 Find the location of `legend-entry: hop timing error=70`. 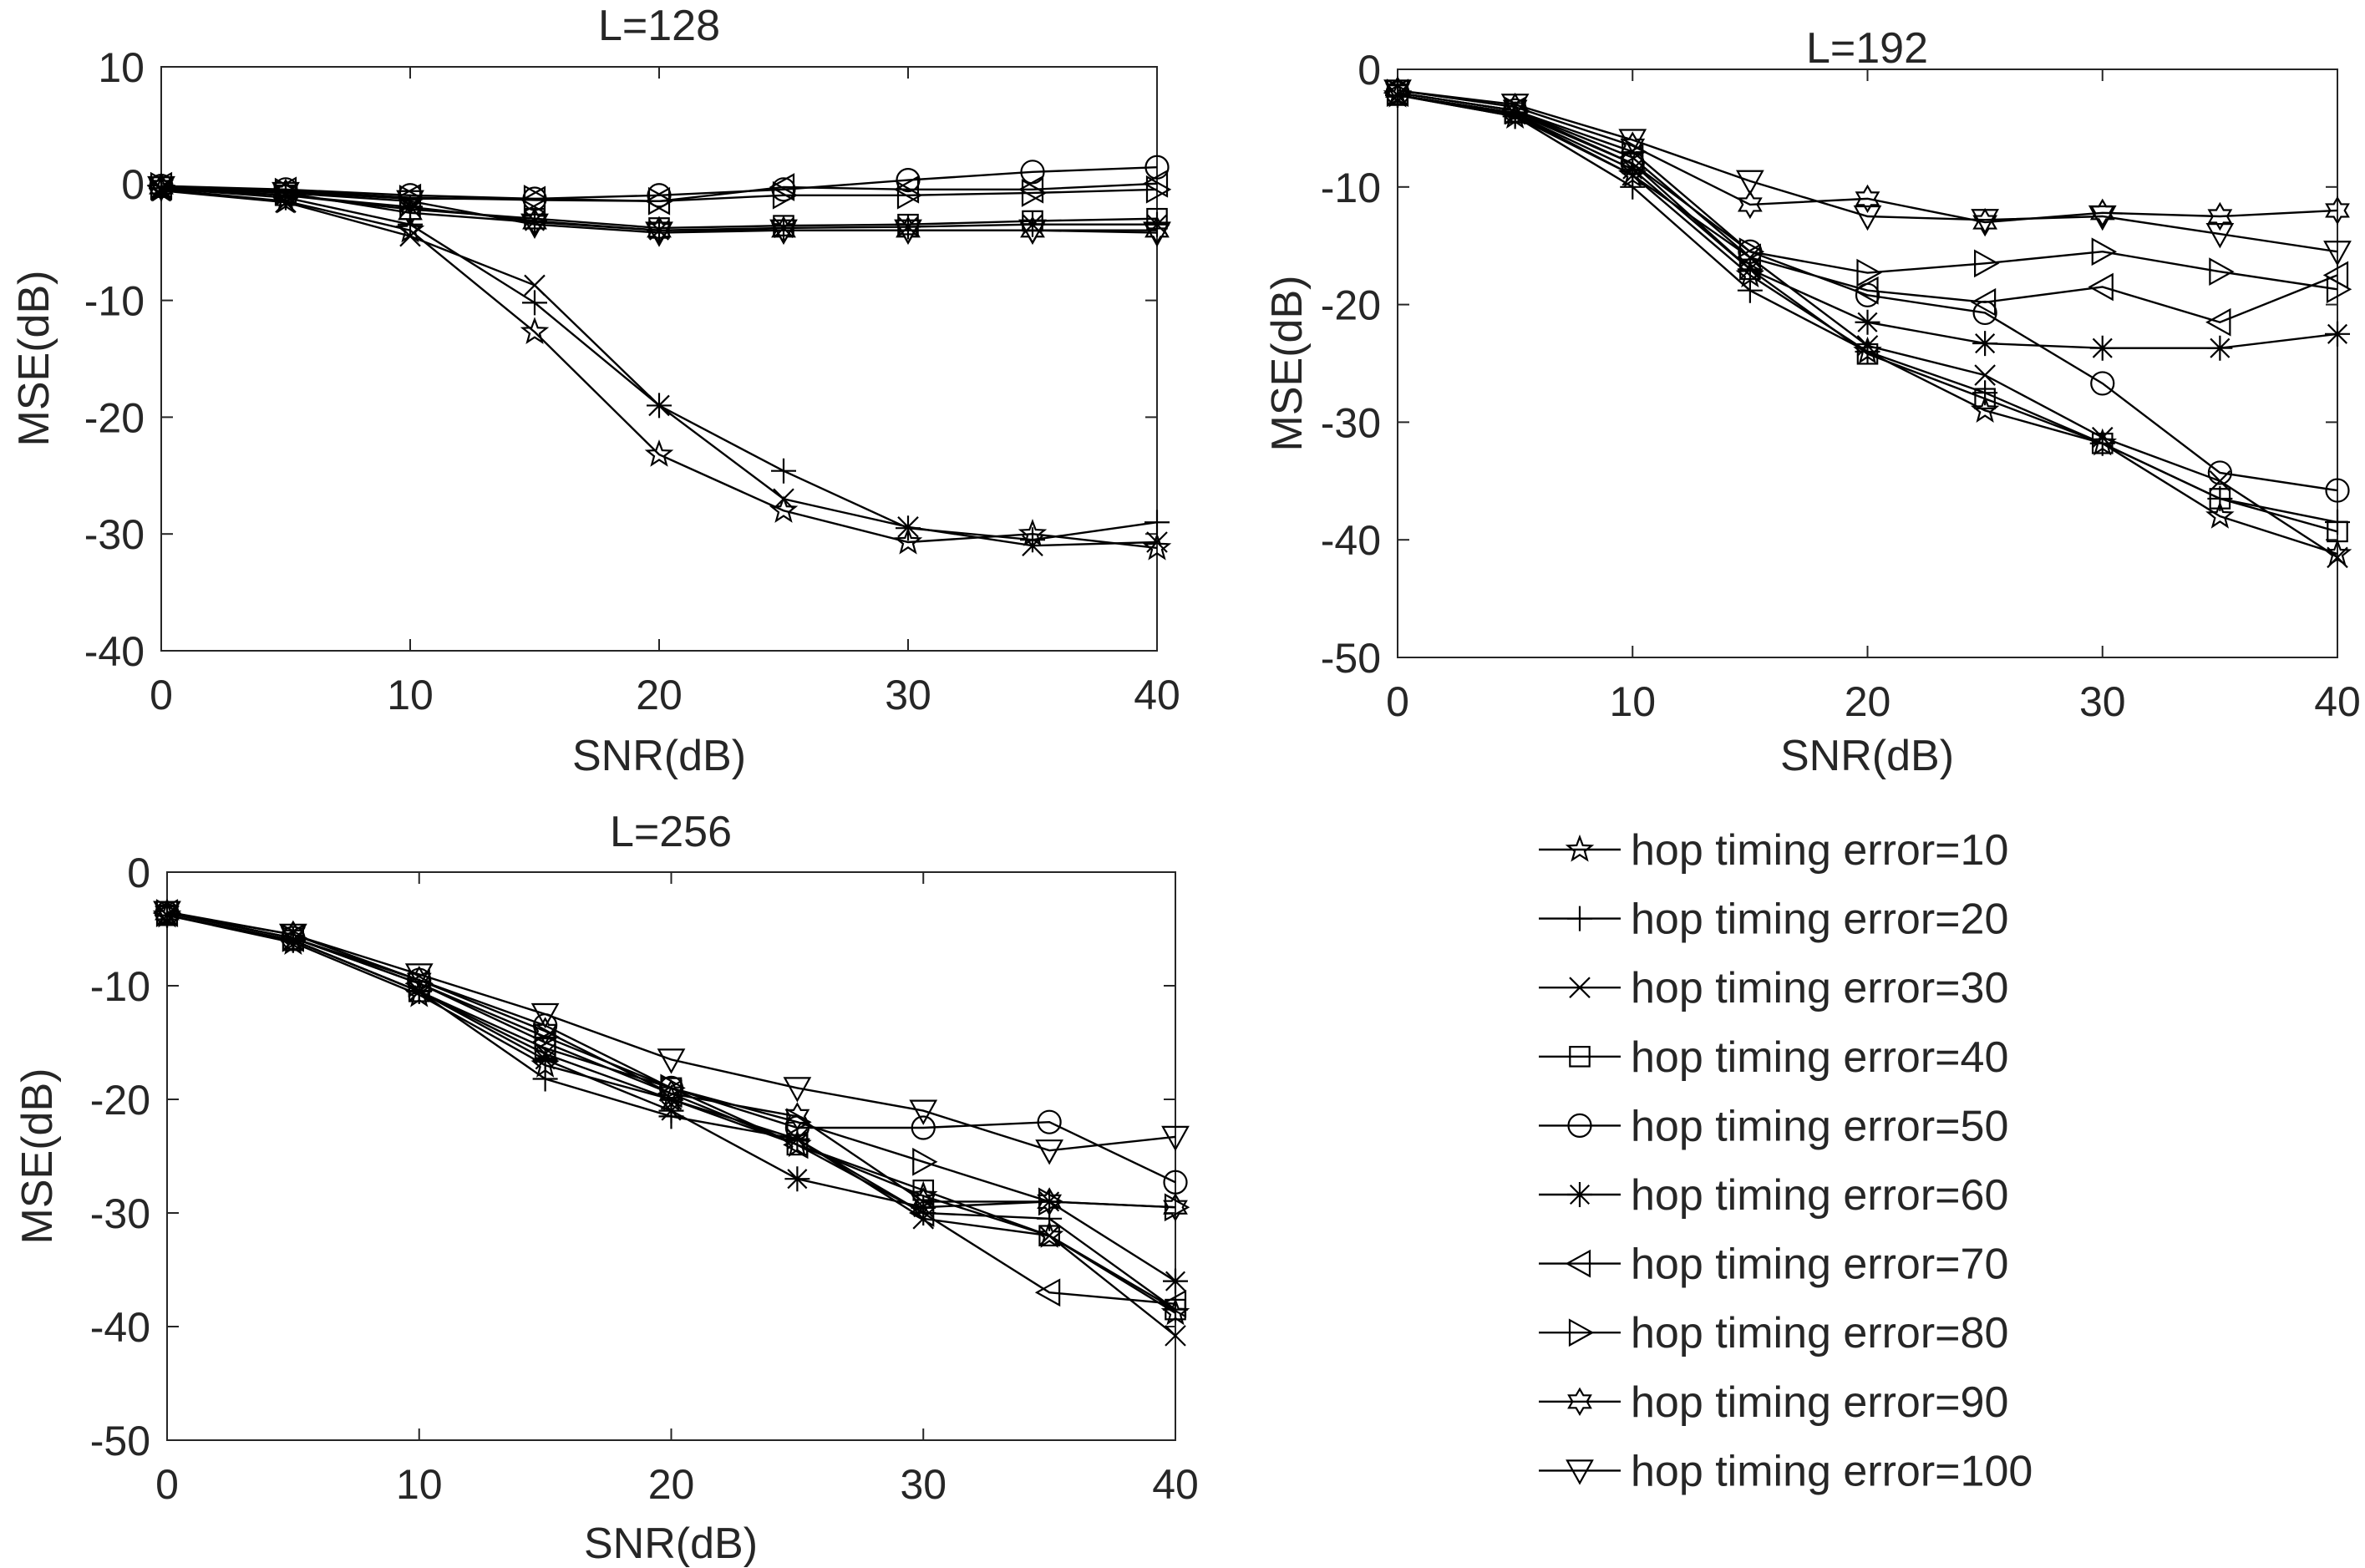

legend-entry: hop timing error=70 is located at coordinates (1773, 1265).